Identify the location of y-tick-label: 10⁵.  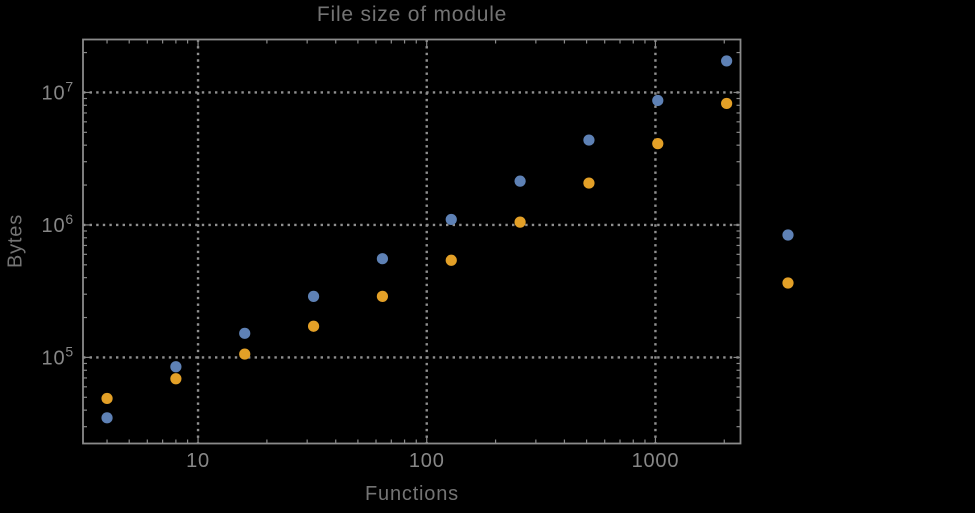
(58, 356).